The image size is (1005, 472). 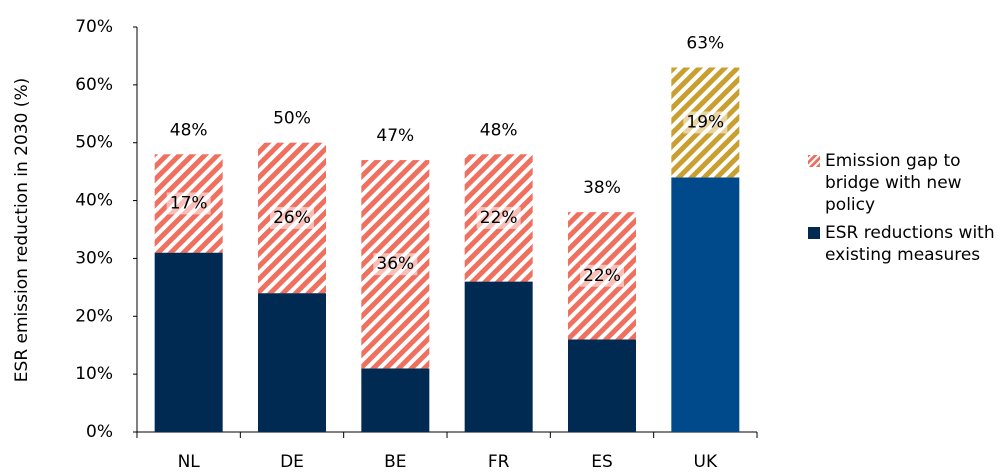 I want to click on x-tick-label: DE, so click(x=292, y=462).